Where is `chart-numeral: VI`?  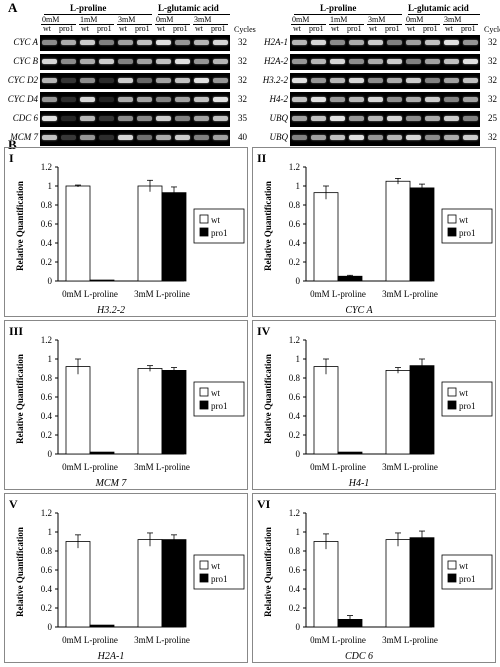 chart-numeral: VI is located at coordinates (264, 504).